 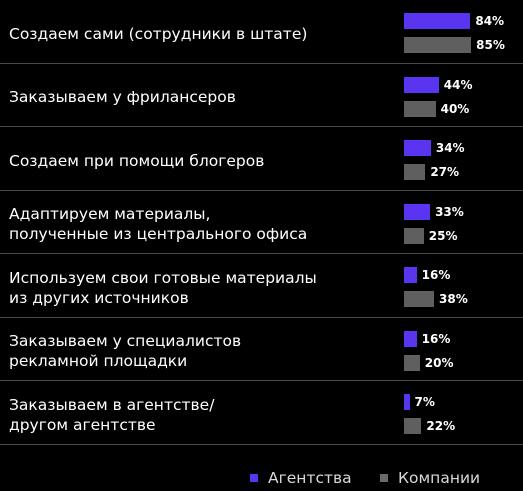 What do you see at coordinates (110, 214) in the screenshot?
I see `category-label-line: Адаптируем материалы,` at bounding box center [110, 214].